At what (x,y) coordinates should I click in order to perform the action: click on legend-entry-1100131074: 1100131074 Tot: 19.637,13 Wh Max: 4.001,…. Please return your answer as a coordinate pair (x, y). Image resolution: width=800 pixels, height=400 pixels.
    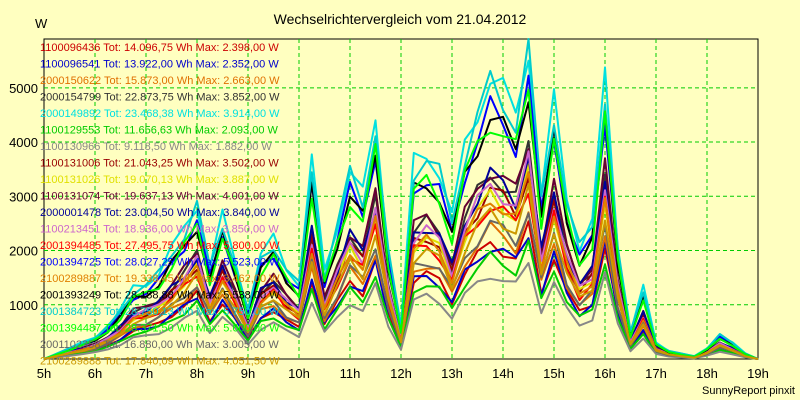
    Looking at the image, I should click on (159, 197).